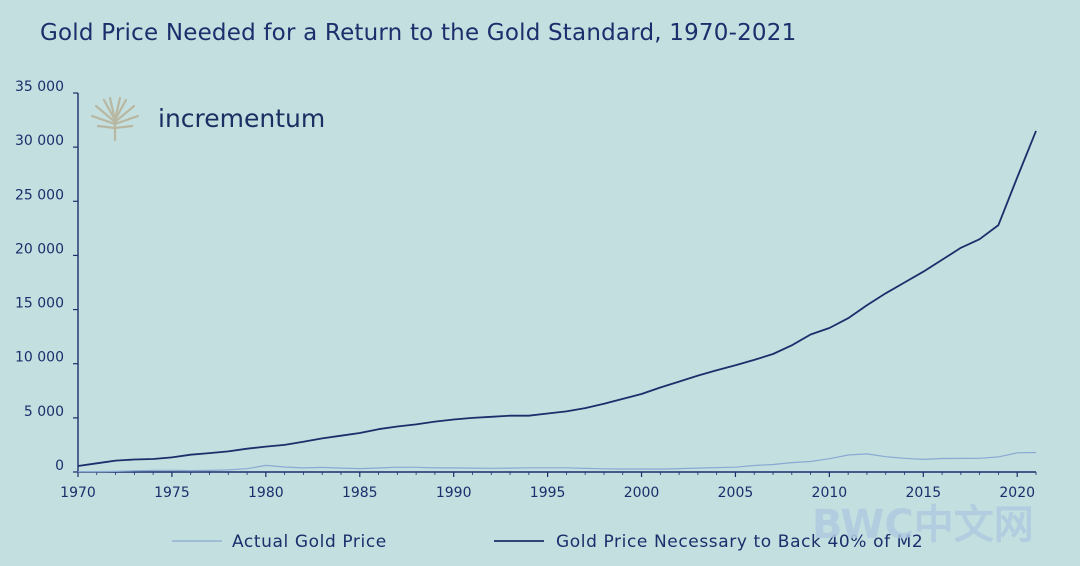 This screenshot has width=1080, height=566. Describe the element at coordinates (115, 119) in the screenshot. I see `tree-icon` at that location.